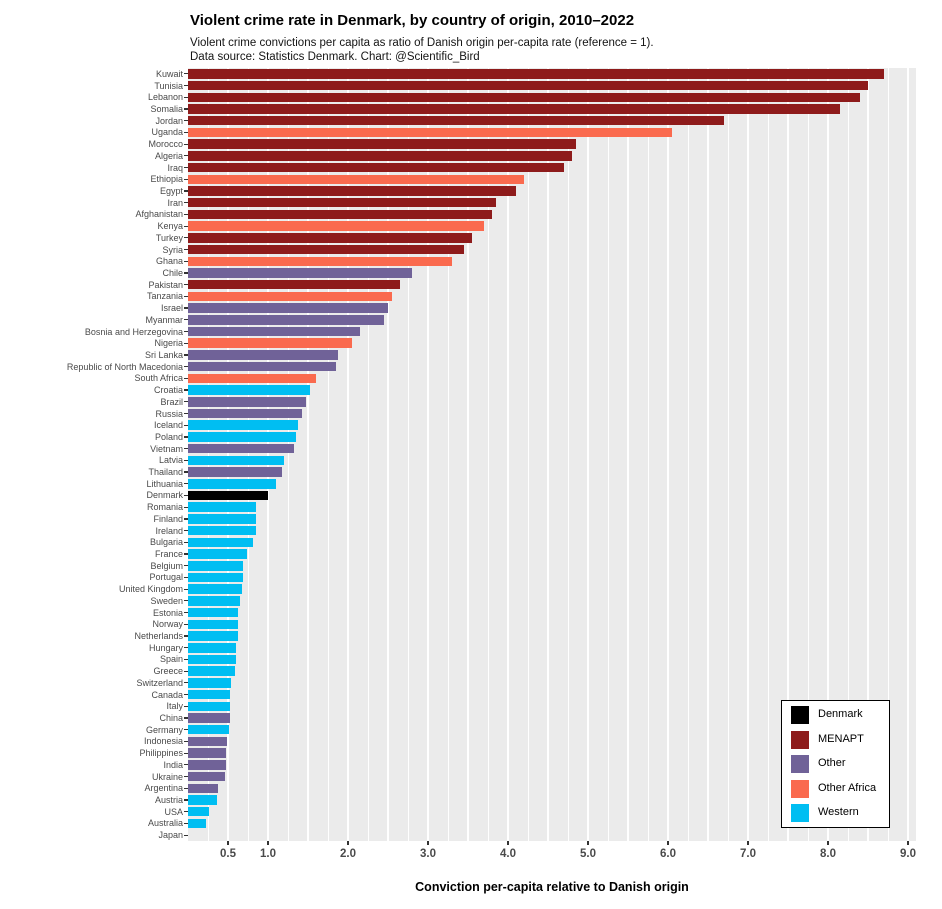  What do you see at coordinates (268, 854) in the screenshot?
I see `x-tick-label-1.0: 1.0` at bounding box center [268, 854].